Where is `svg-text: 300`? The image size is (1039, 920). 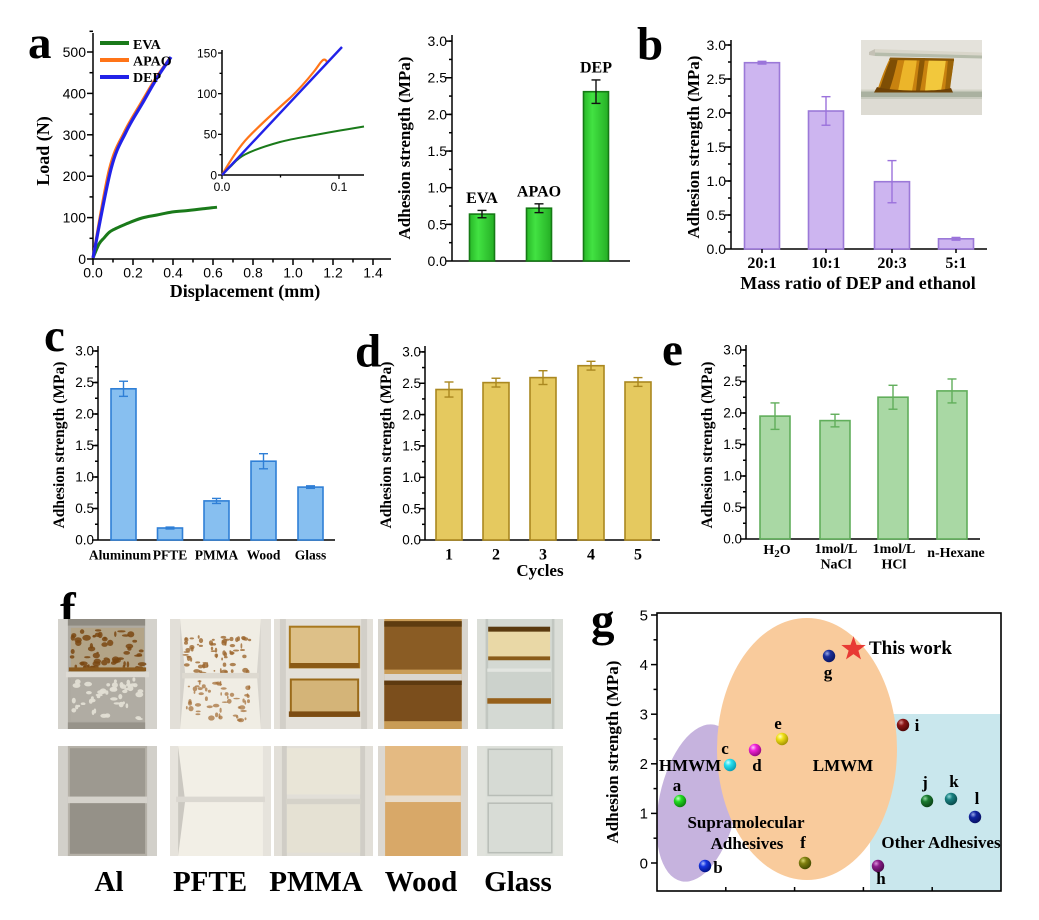
svg-text: 300 is located at coordinates (75, 135).